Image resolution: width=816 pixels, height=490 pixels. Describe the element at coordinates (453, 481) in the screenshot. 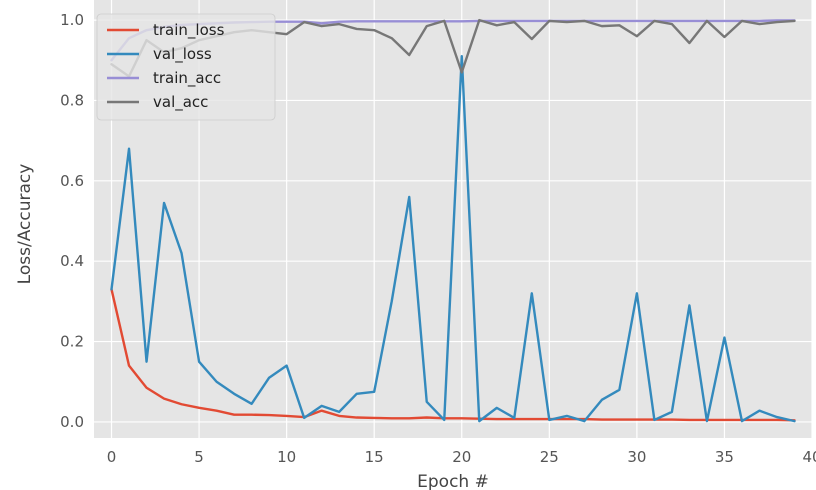

I see `x-axis-label: Epoch #` at that location.